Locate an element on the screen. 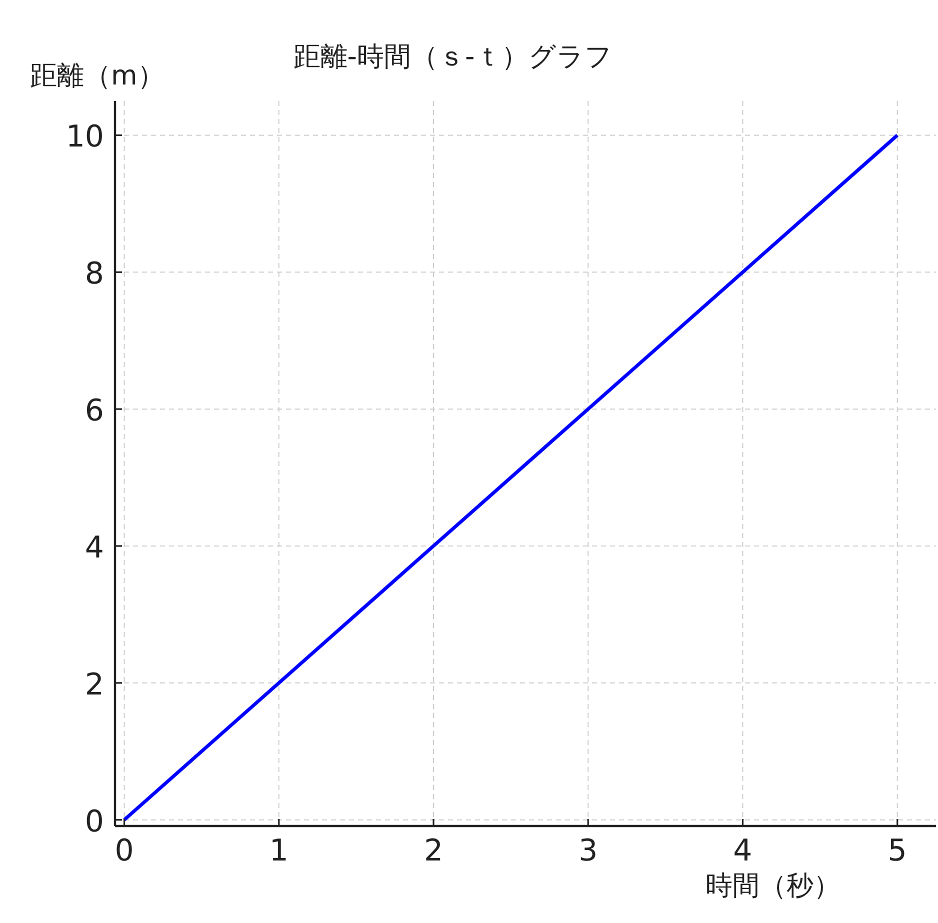  x-tick-label: 2 is located at coordinates (434, 851).